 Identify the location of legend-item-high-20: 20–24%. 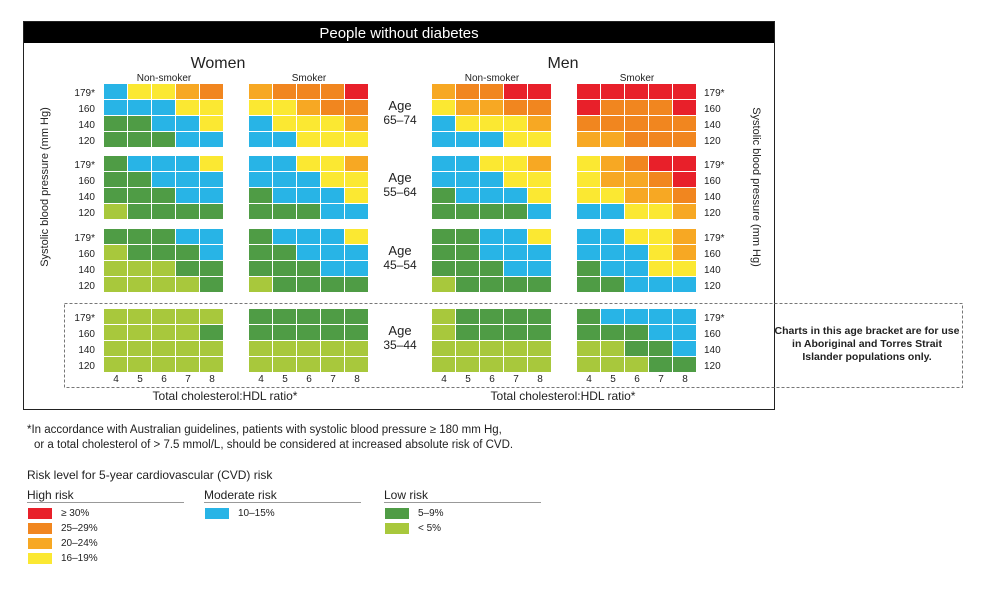
(62, 543).